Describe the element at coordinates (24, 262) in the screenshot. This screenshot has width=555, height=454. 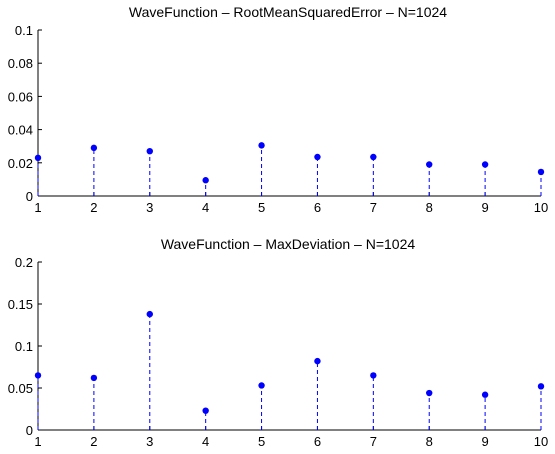
I see `y-tick-label: 0.2` at that location.